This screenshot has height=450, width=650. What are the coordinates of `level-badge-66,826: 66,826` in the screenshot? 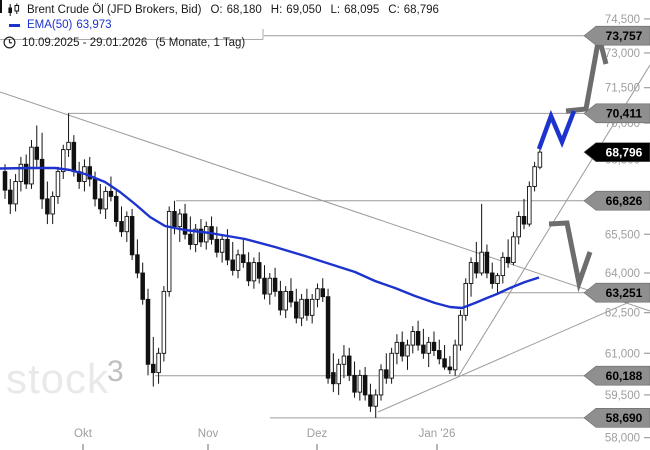 It's located at (616, 200).